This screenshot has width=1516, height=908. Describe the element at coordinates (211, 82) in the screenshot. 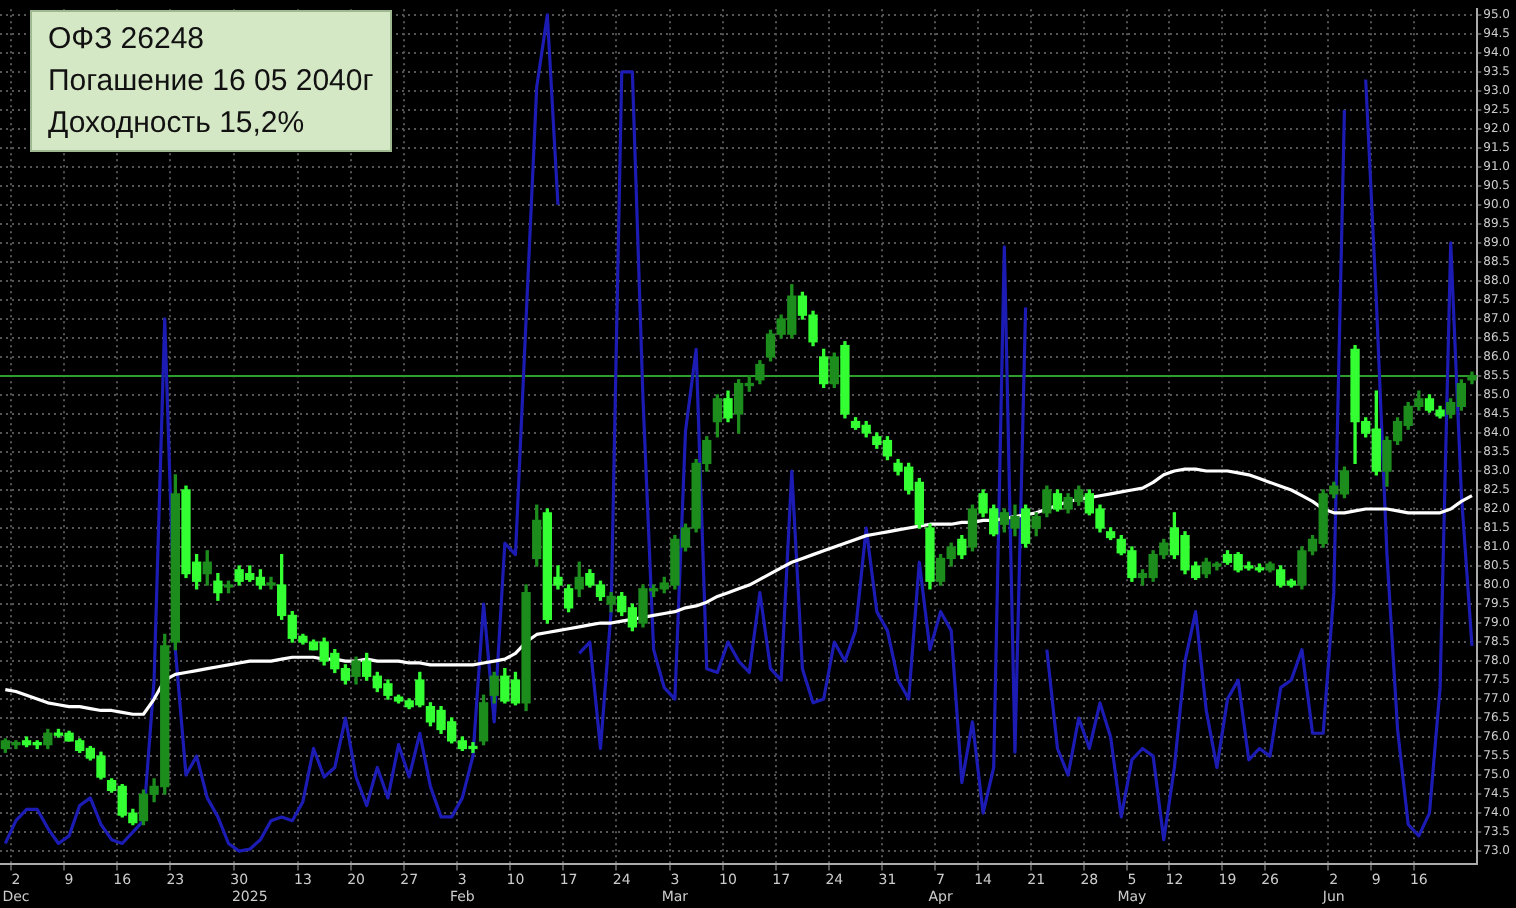

I see `annotation: Погашение 16 05 2040г` at that location.